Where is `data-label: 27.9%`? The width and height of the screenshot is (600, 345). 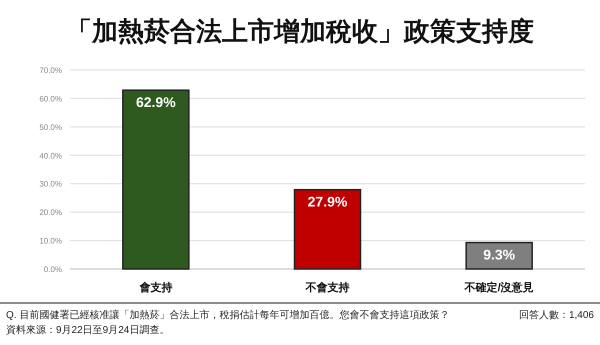
data-label: 27.9% is located at coordinates (328, 202).